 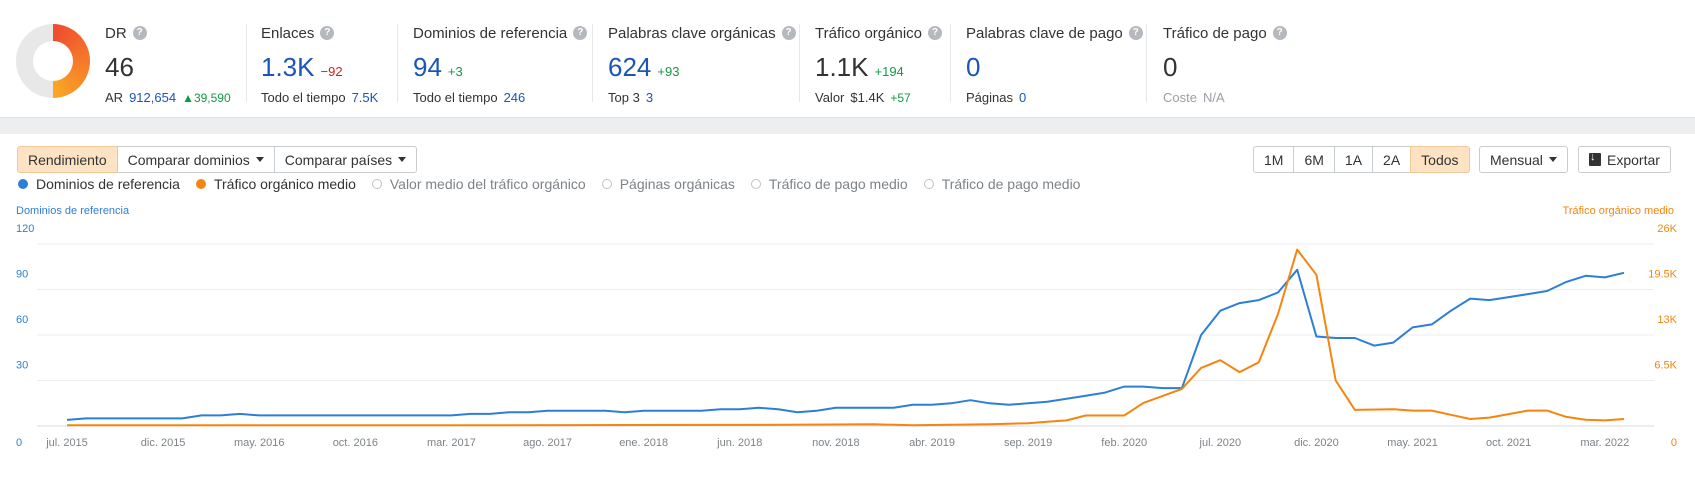 I want to click on legend-item-dominios: Dominios de referencia, so click(x=99, y=184).